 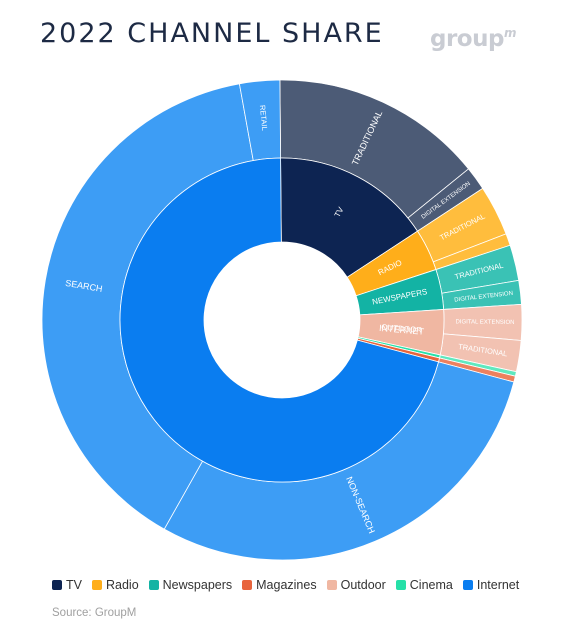 I want to click on source-note: Source: GroupM, so click(x=94, y=613).